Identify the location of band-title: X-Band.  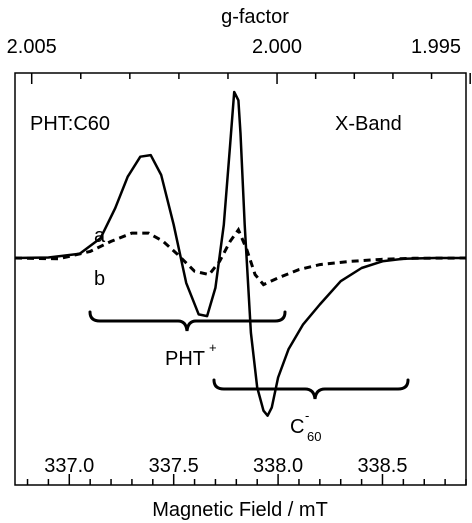
(368, 124).